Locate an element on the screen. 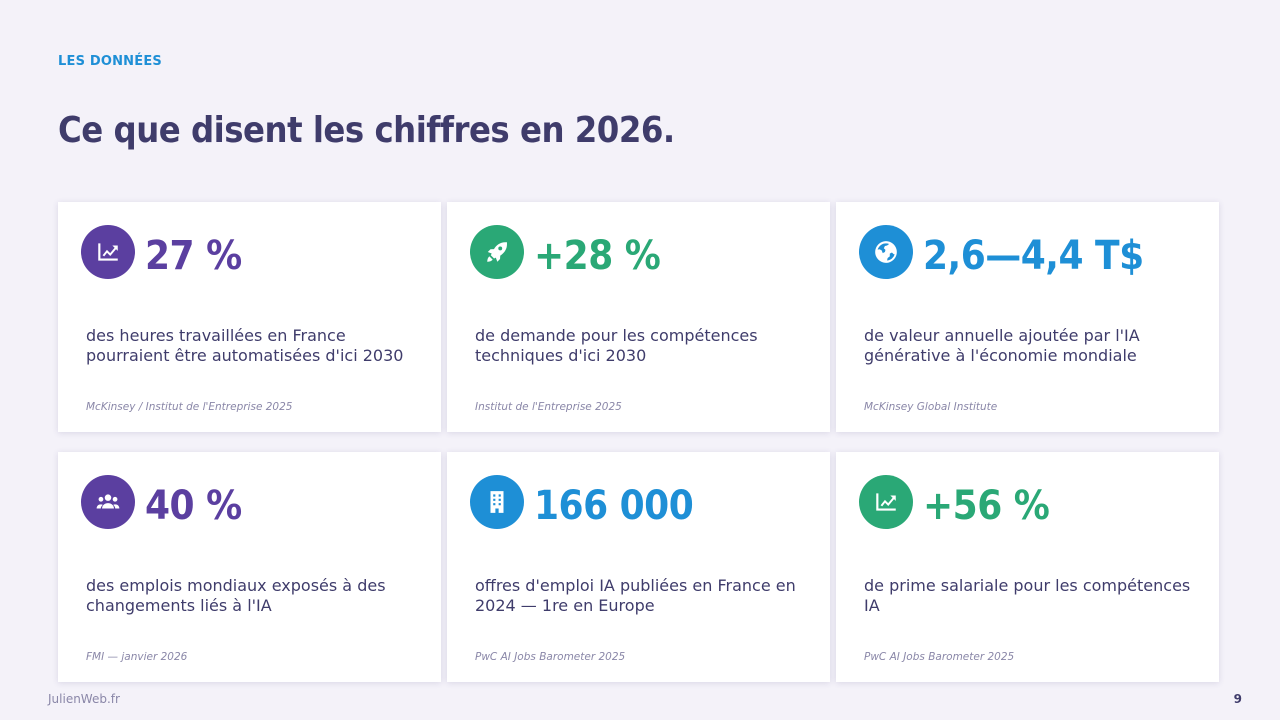 The image size is (1280, 720). building-icon is located at coordinates (497, 502).